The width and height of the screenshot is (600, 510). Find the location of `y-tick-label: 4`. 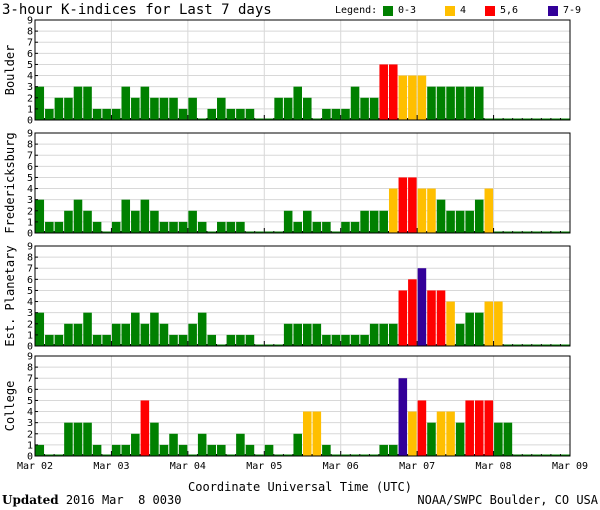

y-tick-label: 4 is located at coordinates (30, 76).